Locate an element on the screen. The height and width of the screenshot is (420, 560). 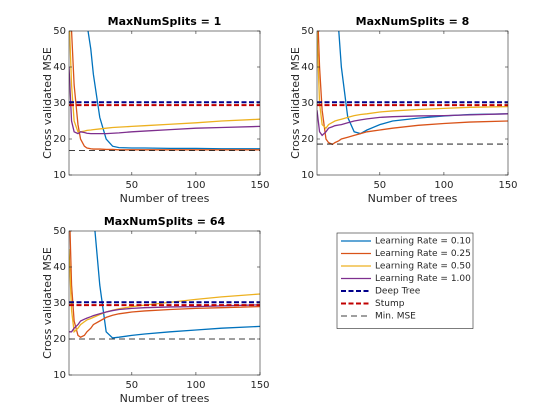
chart-title: MaxNumSplits = 64 is located at coordinates (165, 221).